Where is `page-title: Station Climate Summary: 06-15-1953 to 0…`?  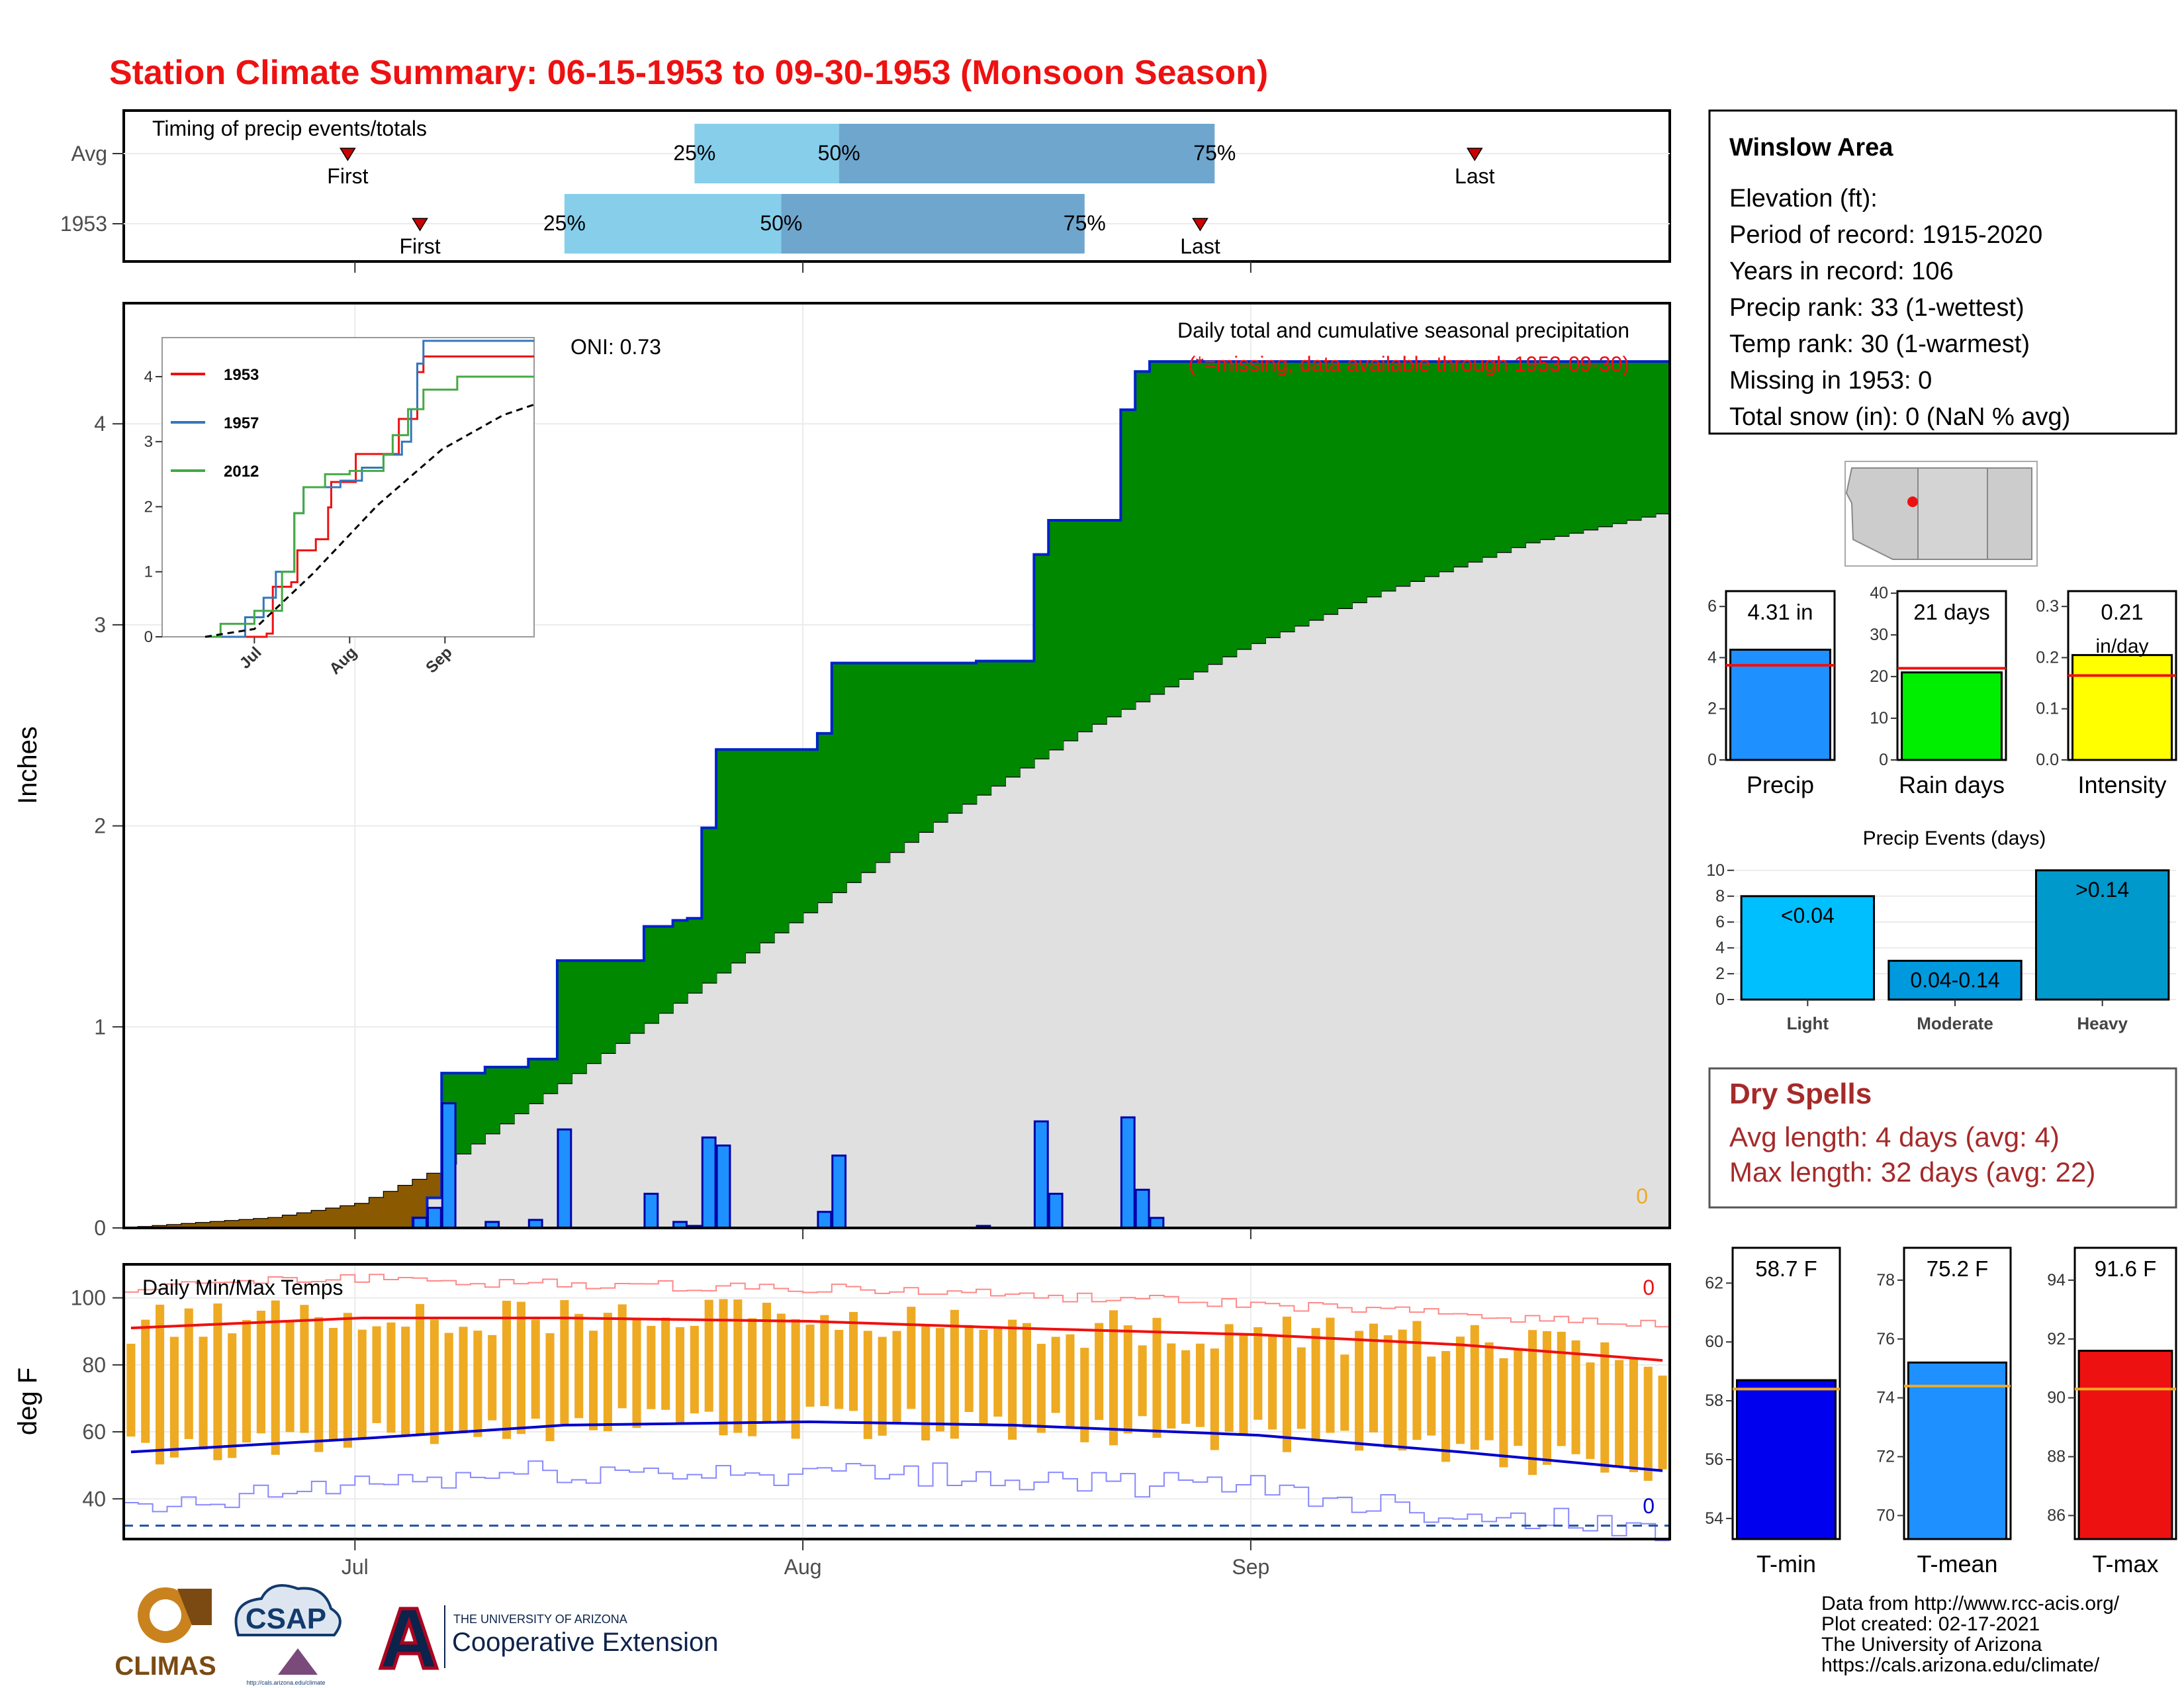
page-title: Station Climate Summary: 06-15-1953 to 0… is located at coordinates (688, 73).